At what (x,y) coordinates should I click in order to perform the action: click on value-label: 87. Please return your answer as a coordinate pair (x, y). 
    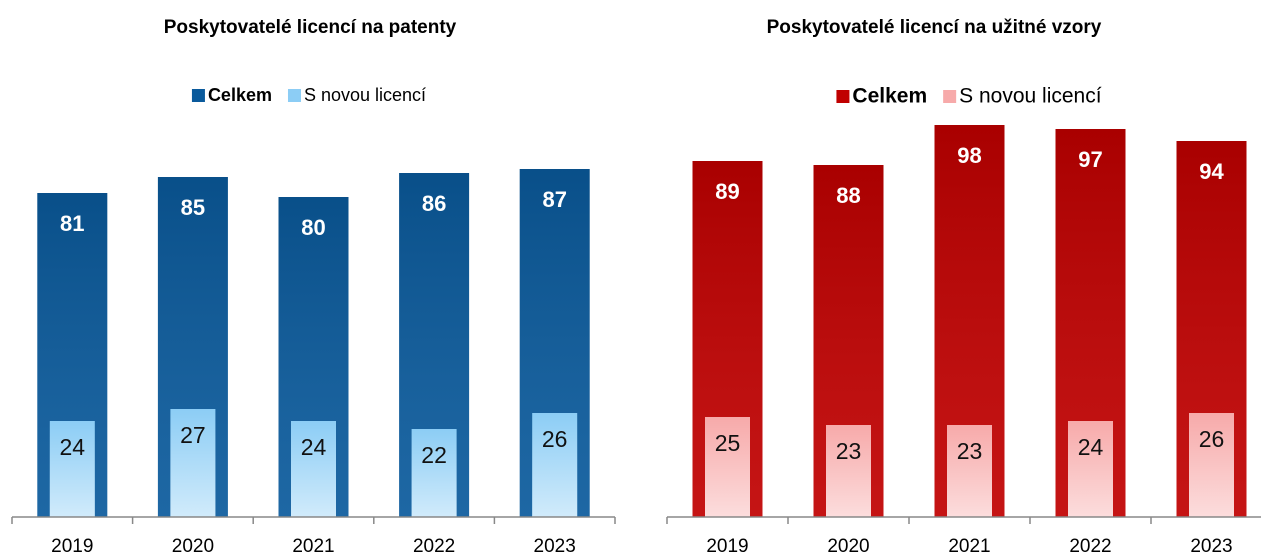
    Looking at the image, I should click on (554, 199).